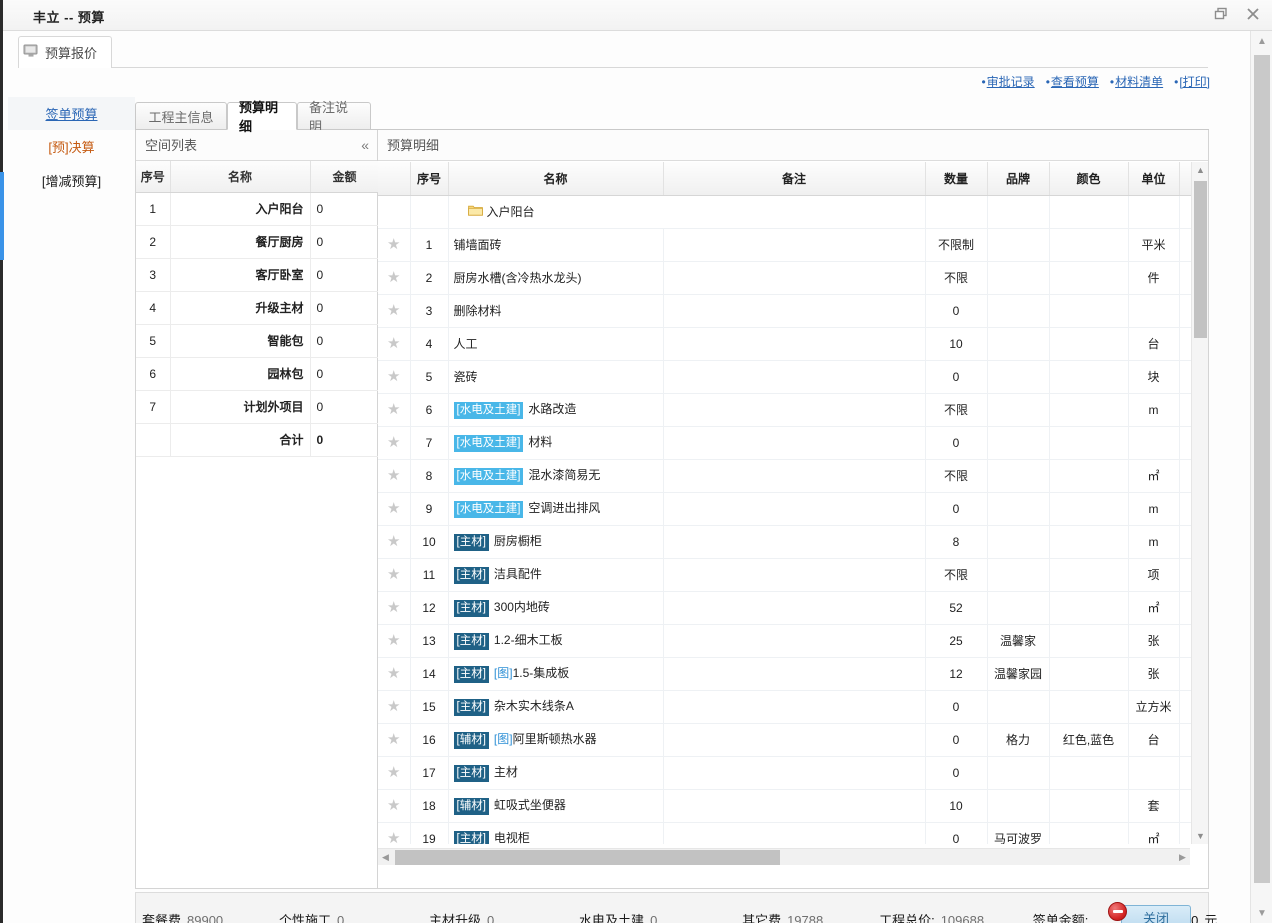  I want to click on scroll-right-icon: ▶, so click(1182, 857).